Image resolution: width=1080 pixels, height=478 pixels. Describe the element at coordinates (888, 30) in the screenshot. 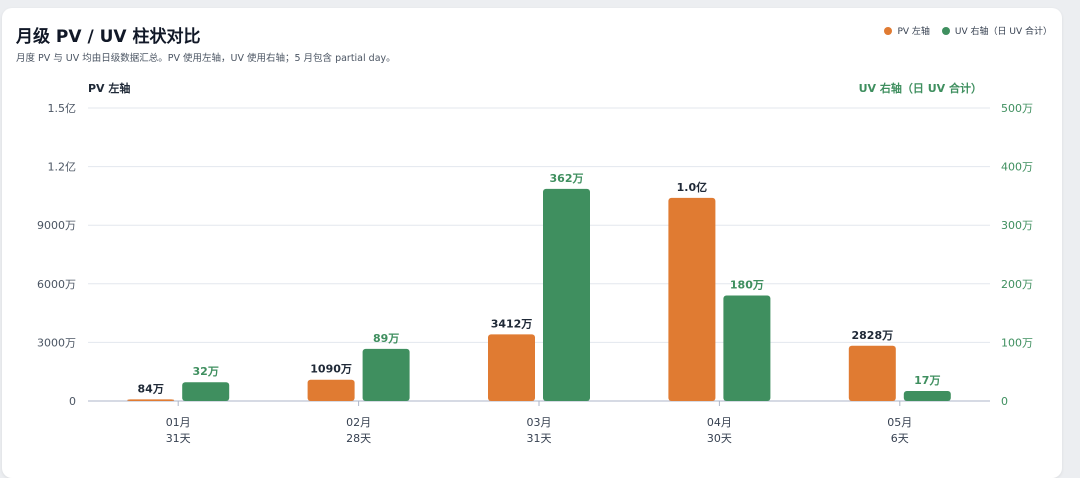

I see `legend-swatch-pv` at that location.